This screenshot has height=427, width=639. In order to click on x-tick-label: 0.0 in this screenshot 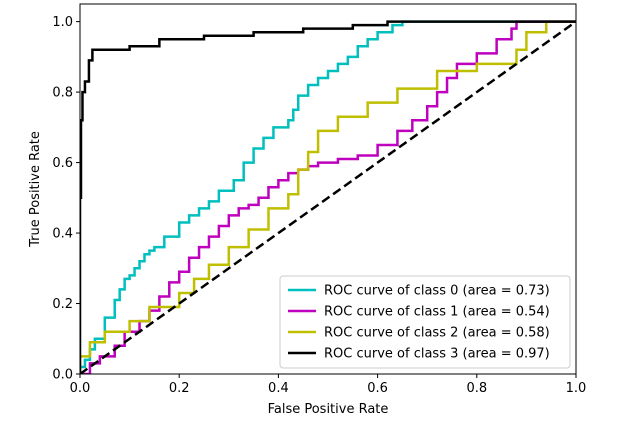, I will do `click(80, 388)`.